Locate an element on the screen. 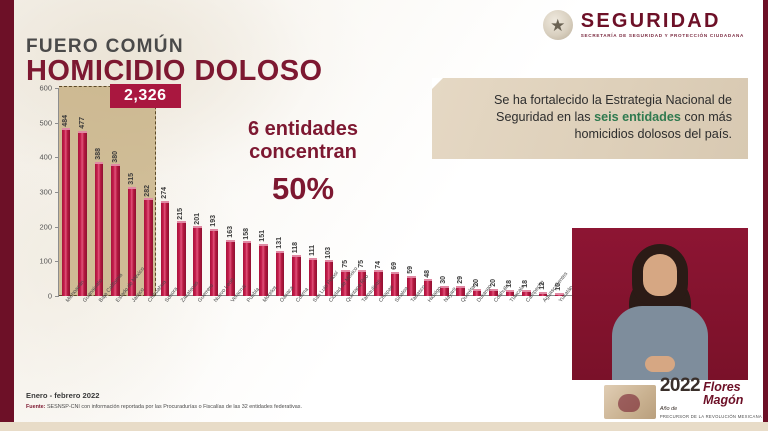 Image resolution: width=768 pixels, height=431 pixels. panel-corner-notch is located at coordinates (437, 83).